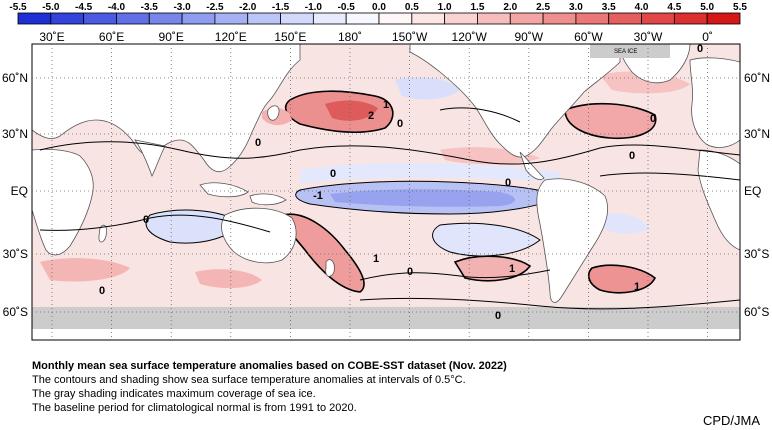 The height and width of the screenshot is (430, 772). Describe the element at coordinates (410, 37) in the screenshot. I see `longitude-label: 150˚W` at that location.